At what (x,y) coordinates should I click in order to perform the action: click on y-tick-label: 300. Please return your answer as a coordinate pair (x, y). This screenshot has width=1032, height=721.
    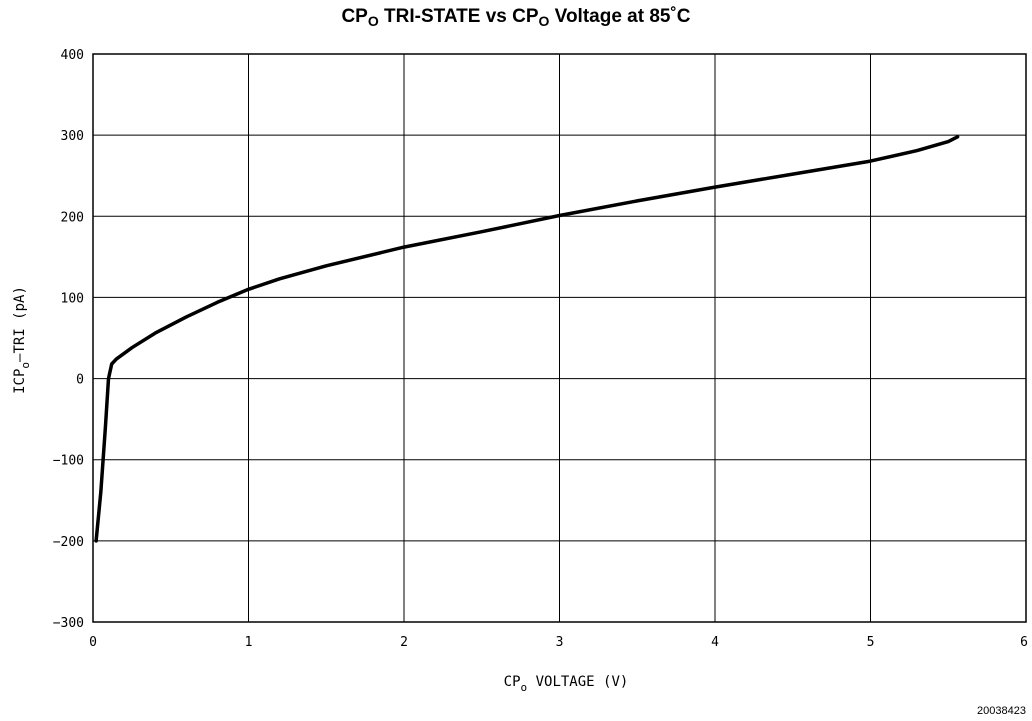
    Looking at the image, I should click on (72, 136).